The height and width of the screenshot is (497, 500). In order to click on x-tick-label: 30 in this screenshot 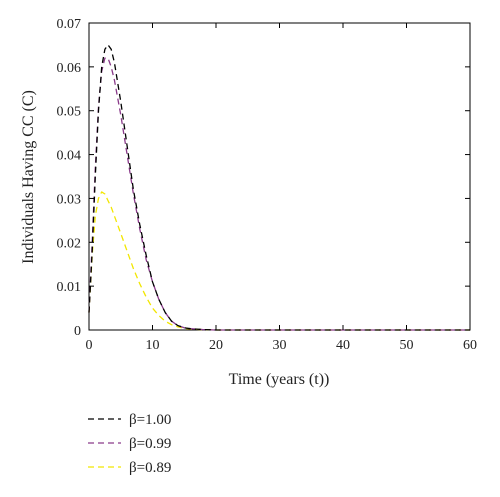, I will do `click(280, 345)`.